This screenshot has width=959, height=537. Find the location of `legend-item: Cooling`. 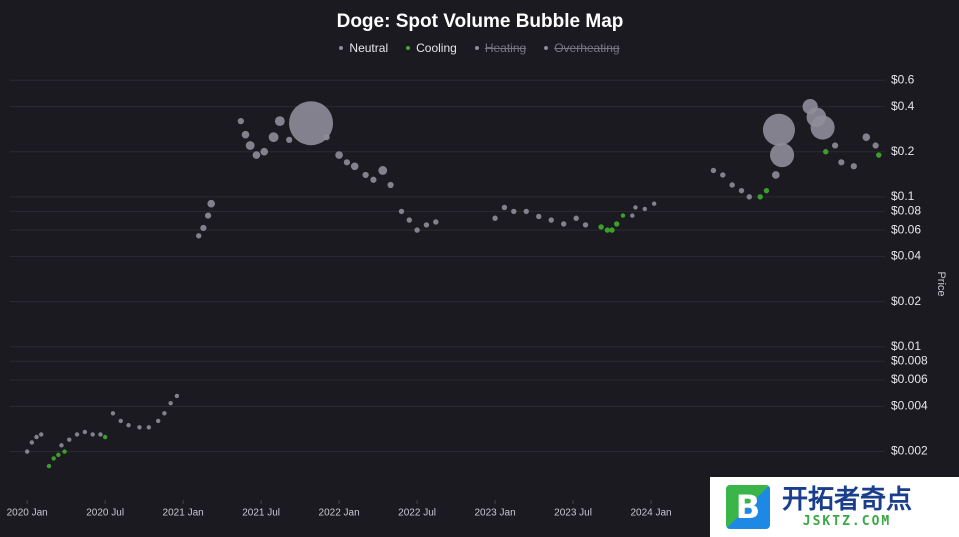

legend-item: Cooling is located at coordinates (431, 48).